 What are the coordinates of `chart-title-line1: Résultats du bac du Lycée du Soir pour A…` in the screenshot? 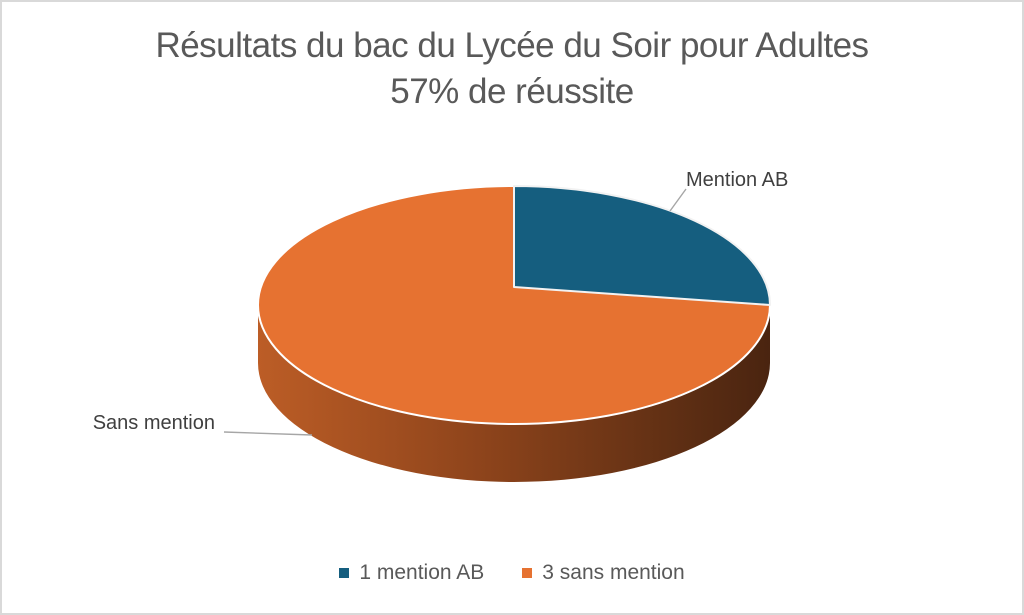 It's located at (512, 45).